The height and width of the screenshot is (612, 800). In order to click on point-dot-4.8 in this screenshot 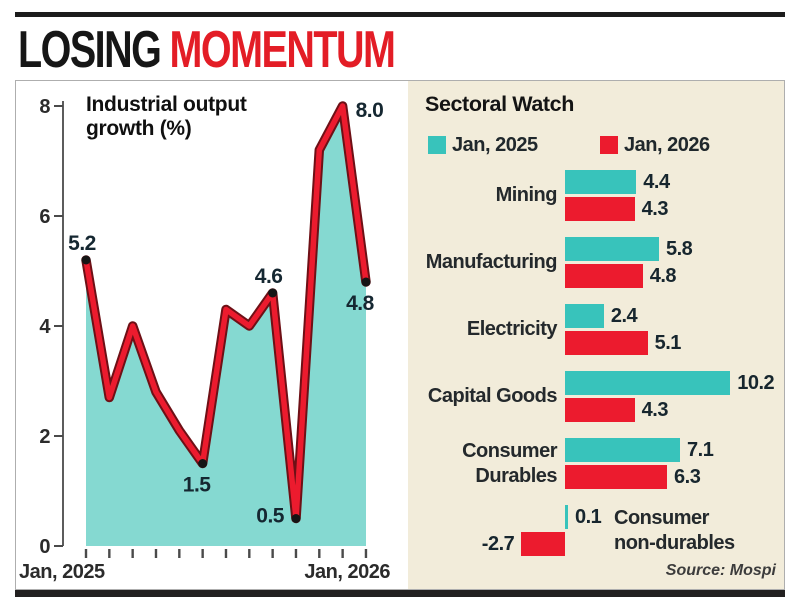, I will do `click(366, 282)`.